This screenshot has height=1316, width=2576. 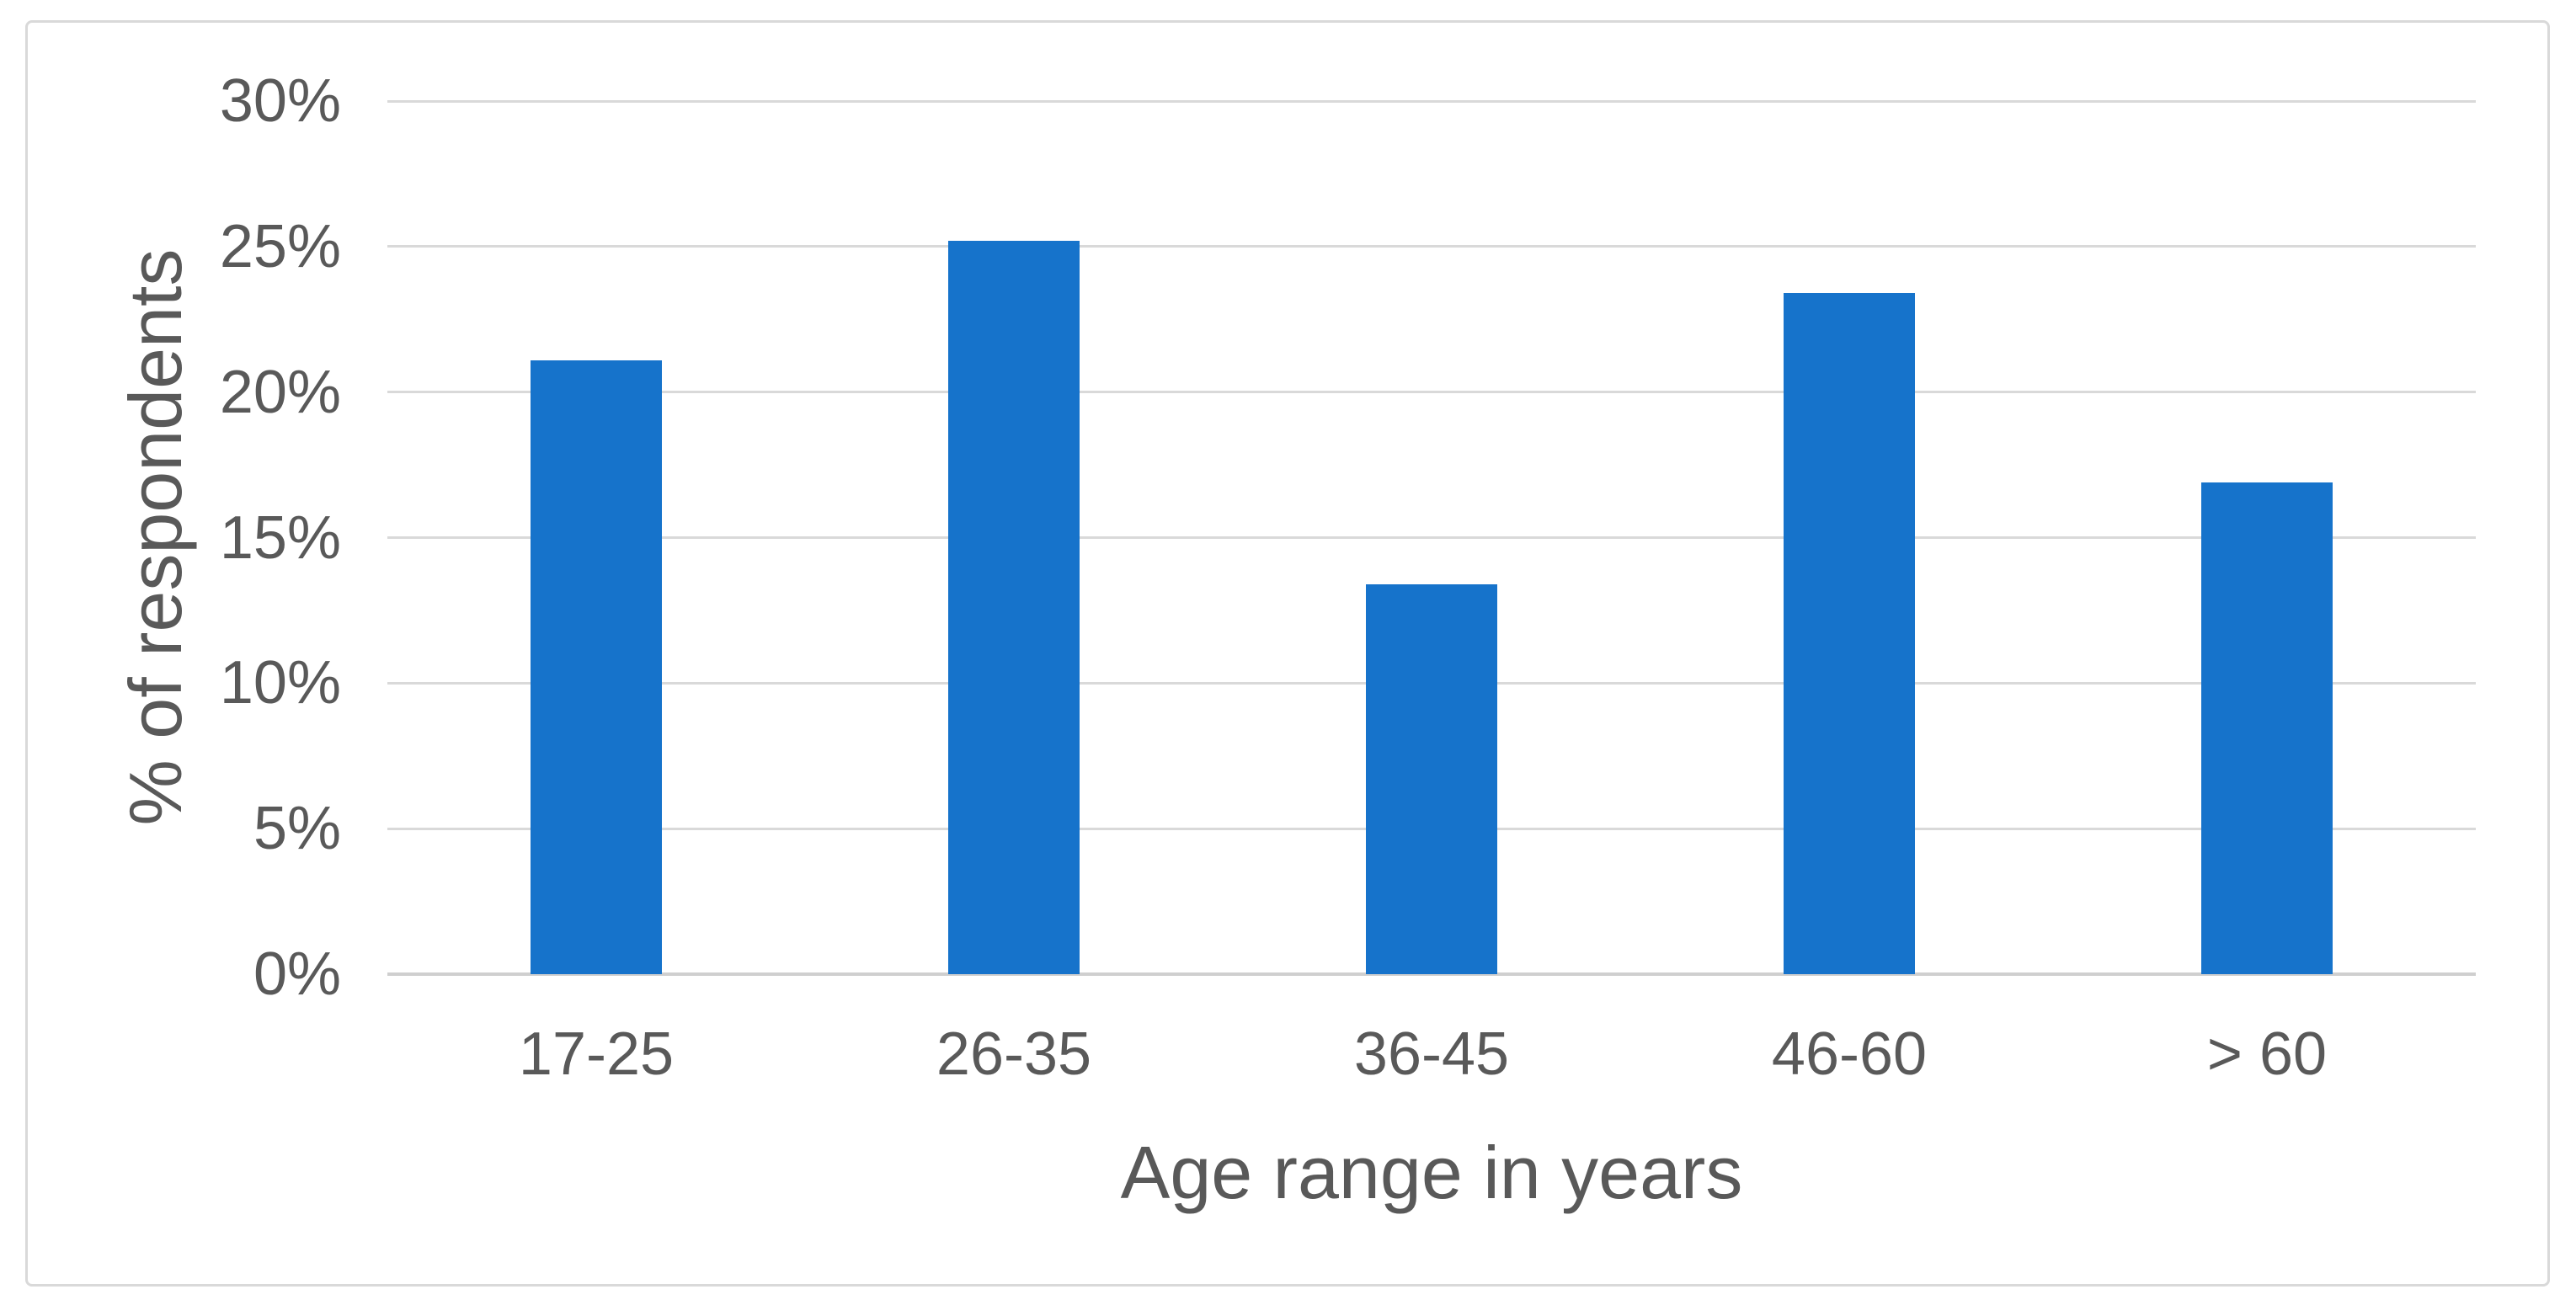 What do you see at coordinates (1431, 1173) in the screenshot?
I see `x-axis-title: Age range in years` at bounding box center [1431, 1173].